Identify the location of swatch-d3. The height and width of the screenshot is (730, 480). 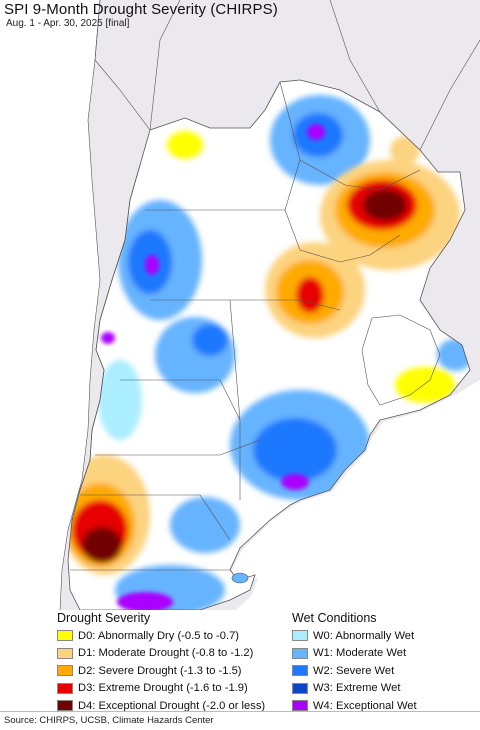
(65, 688).